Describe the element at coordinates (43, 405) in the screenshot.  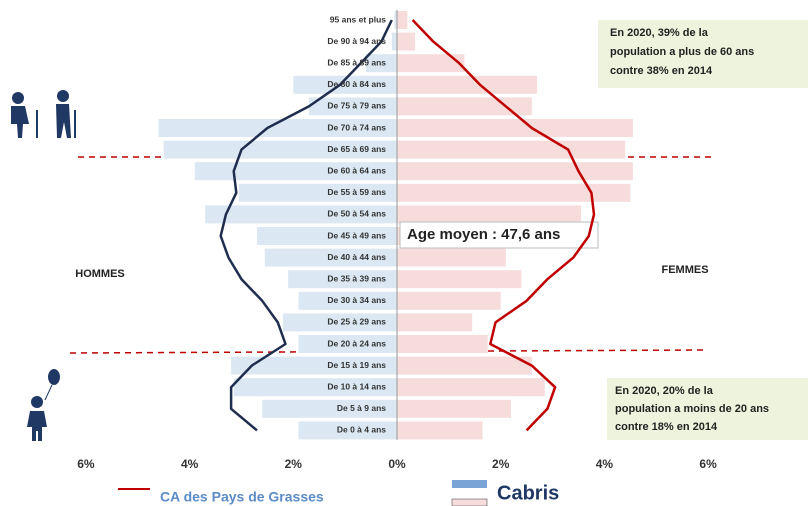
I see `child-icon` at that location.